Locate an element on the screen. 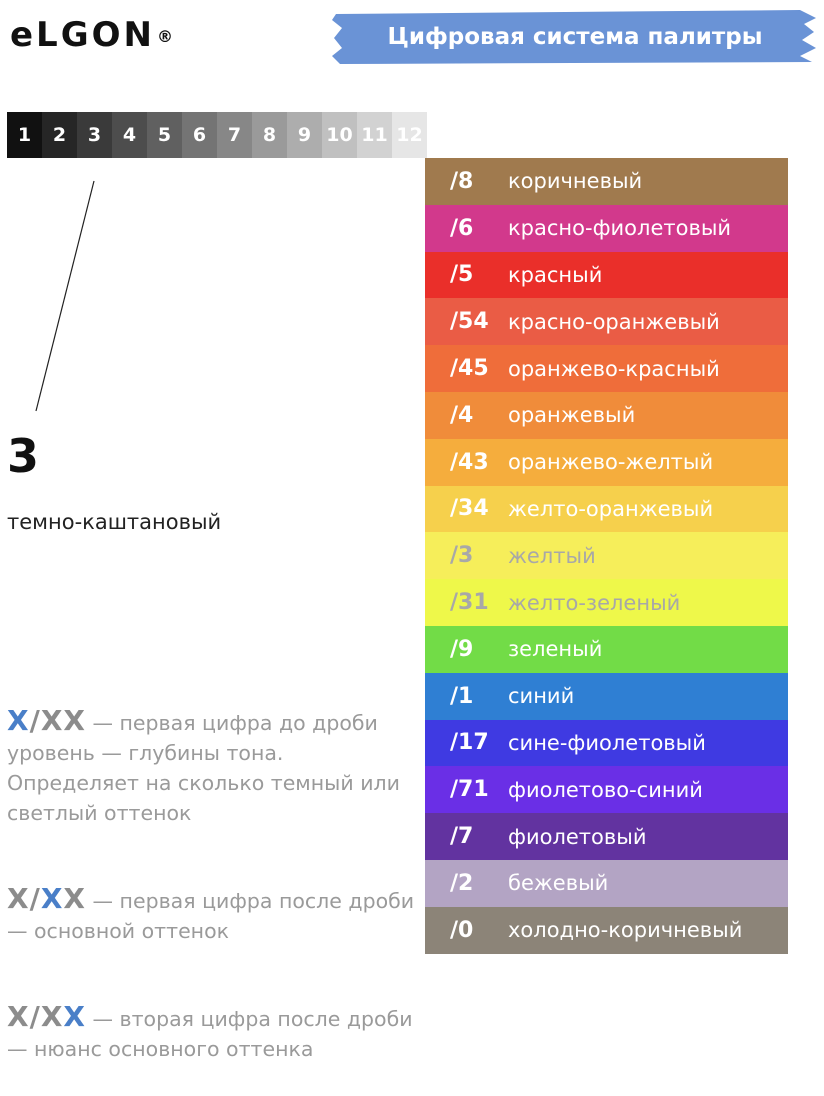 Image resolution: width=824 pixels, height=1096 pixels. palette-row: /31 желто-зеленый is located at coordinates (606, 602).